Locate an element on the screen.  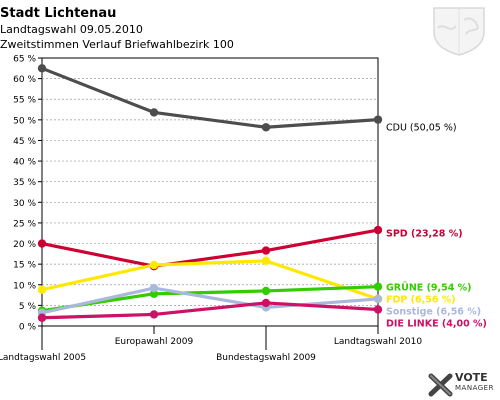
y-tick-label: 10 % is located at coordinates (24, 286).